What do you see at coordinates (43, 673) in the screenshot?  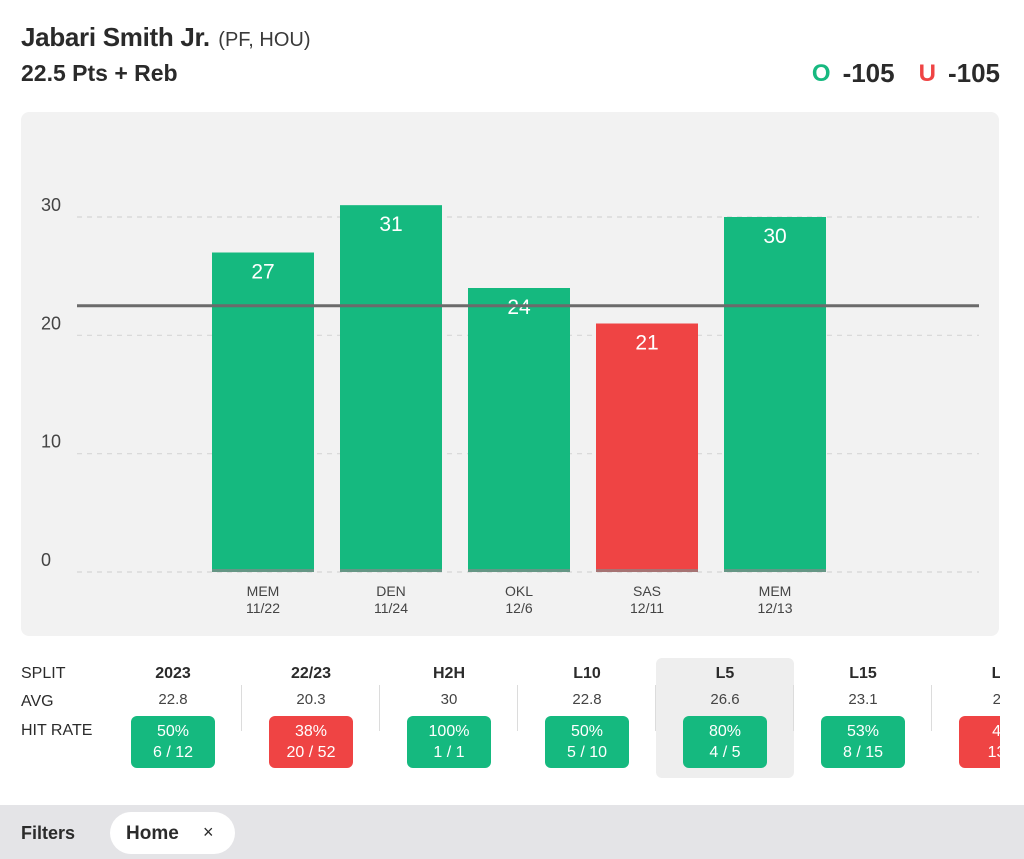 I see `split-row-label: SPLIT` at bounding box center [43, 673].